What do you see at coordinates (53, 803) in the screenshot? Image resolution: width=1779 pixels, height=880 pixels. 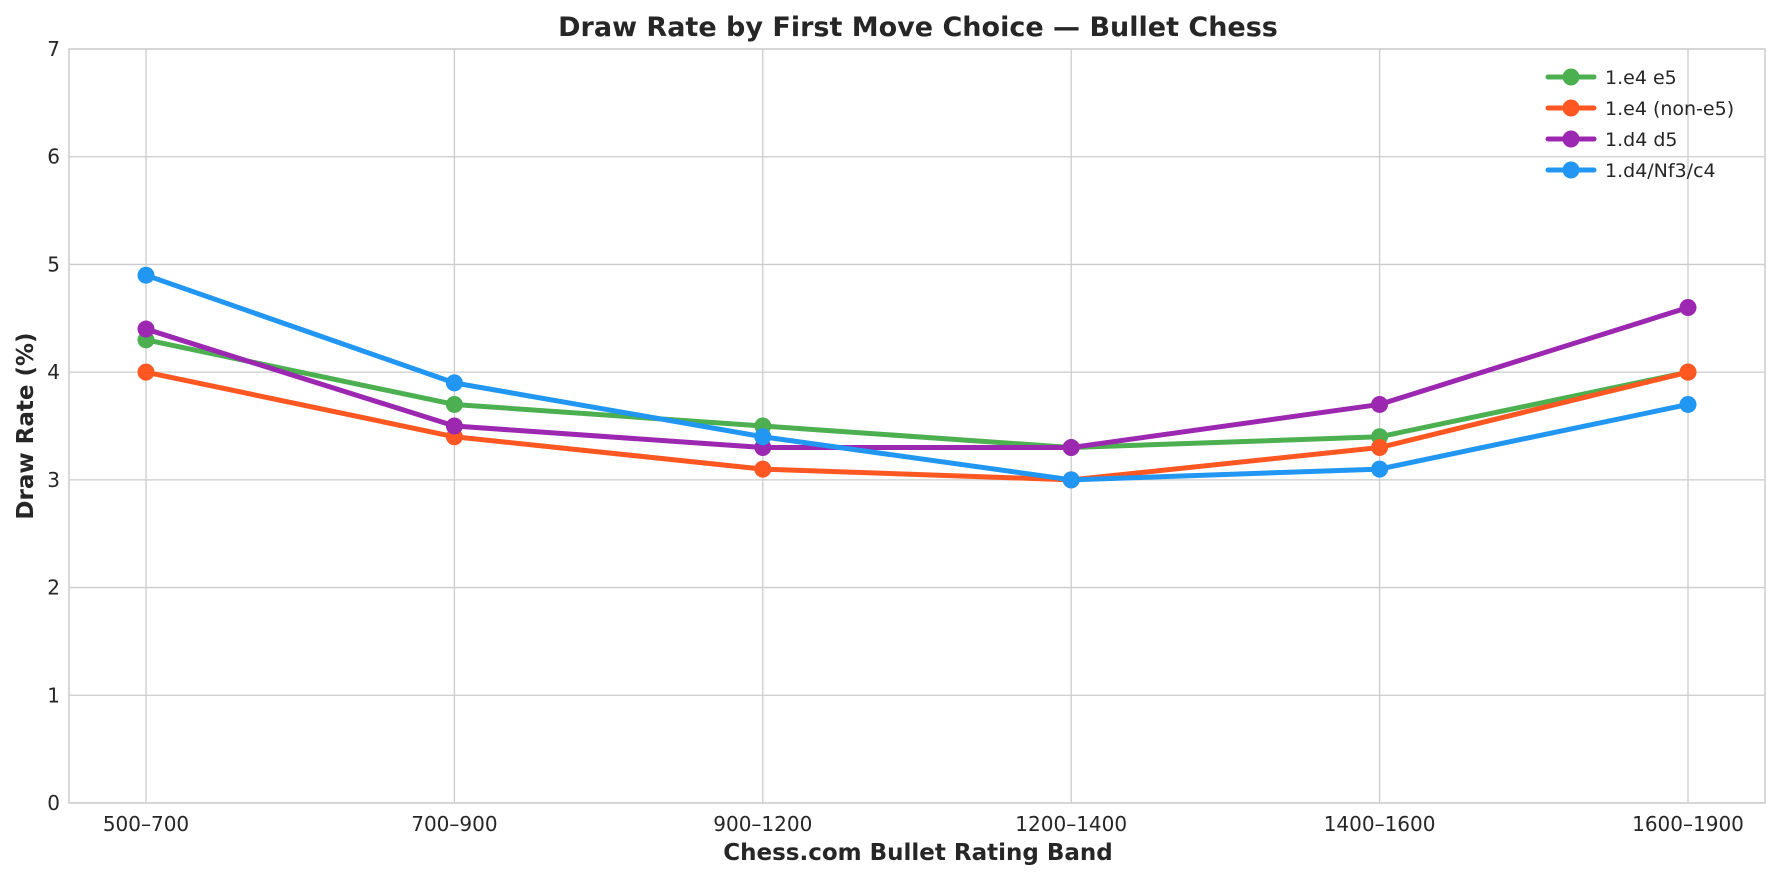 I see `y-tick-label: 0` at bounding box center [53, 803].